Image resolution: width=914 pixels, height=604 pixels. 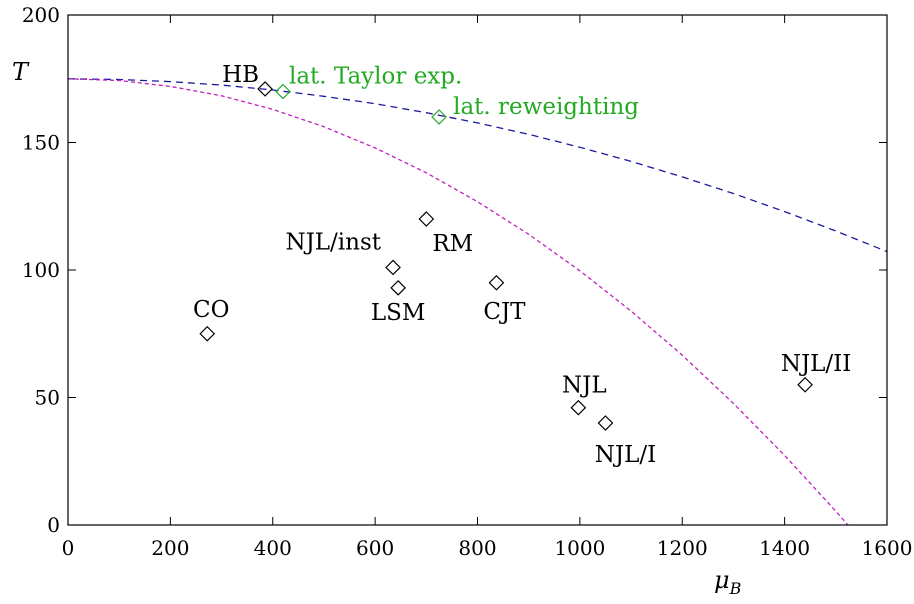 I want to click on x-tick-label: 1600, so click(x=887, y=548).